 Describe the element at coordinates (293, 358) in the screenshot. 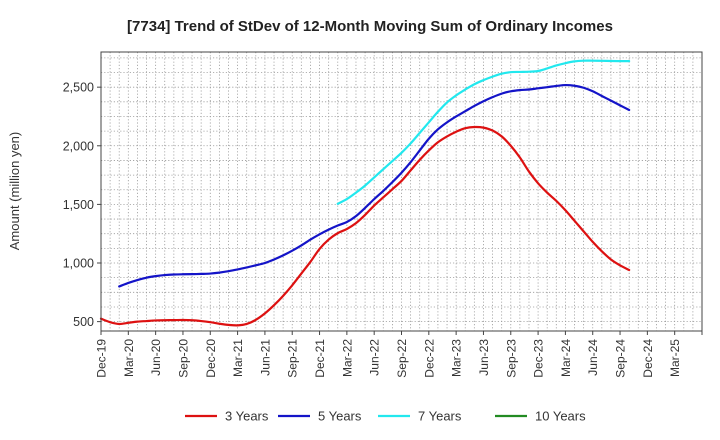

I see `x-tick-label: Sep-21` at that location.